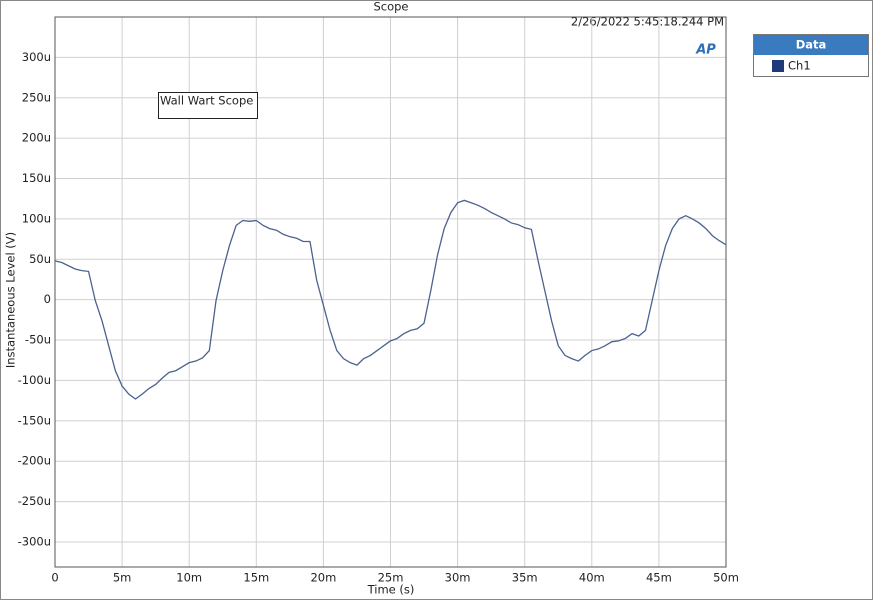  What do you see at coordinates (390, 7) in the screenshot?
I see `chart-title: Scope` at bounding box center [390, 7].